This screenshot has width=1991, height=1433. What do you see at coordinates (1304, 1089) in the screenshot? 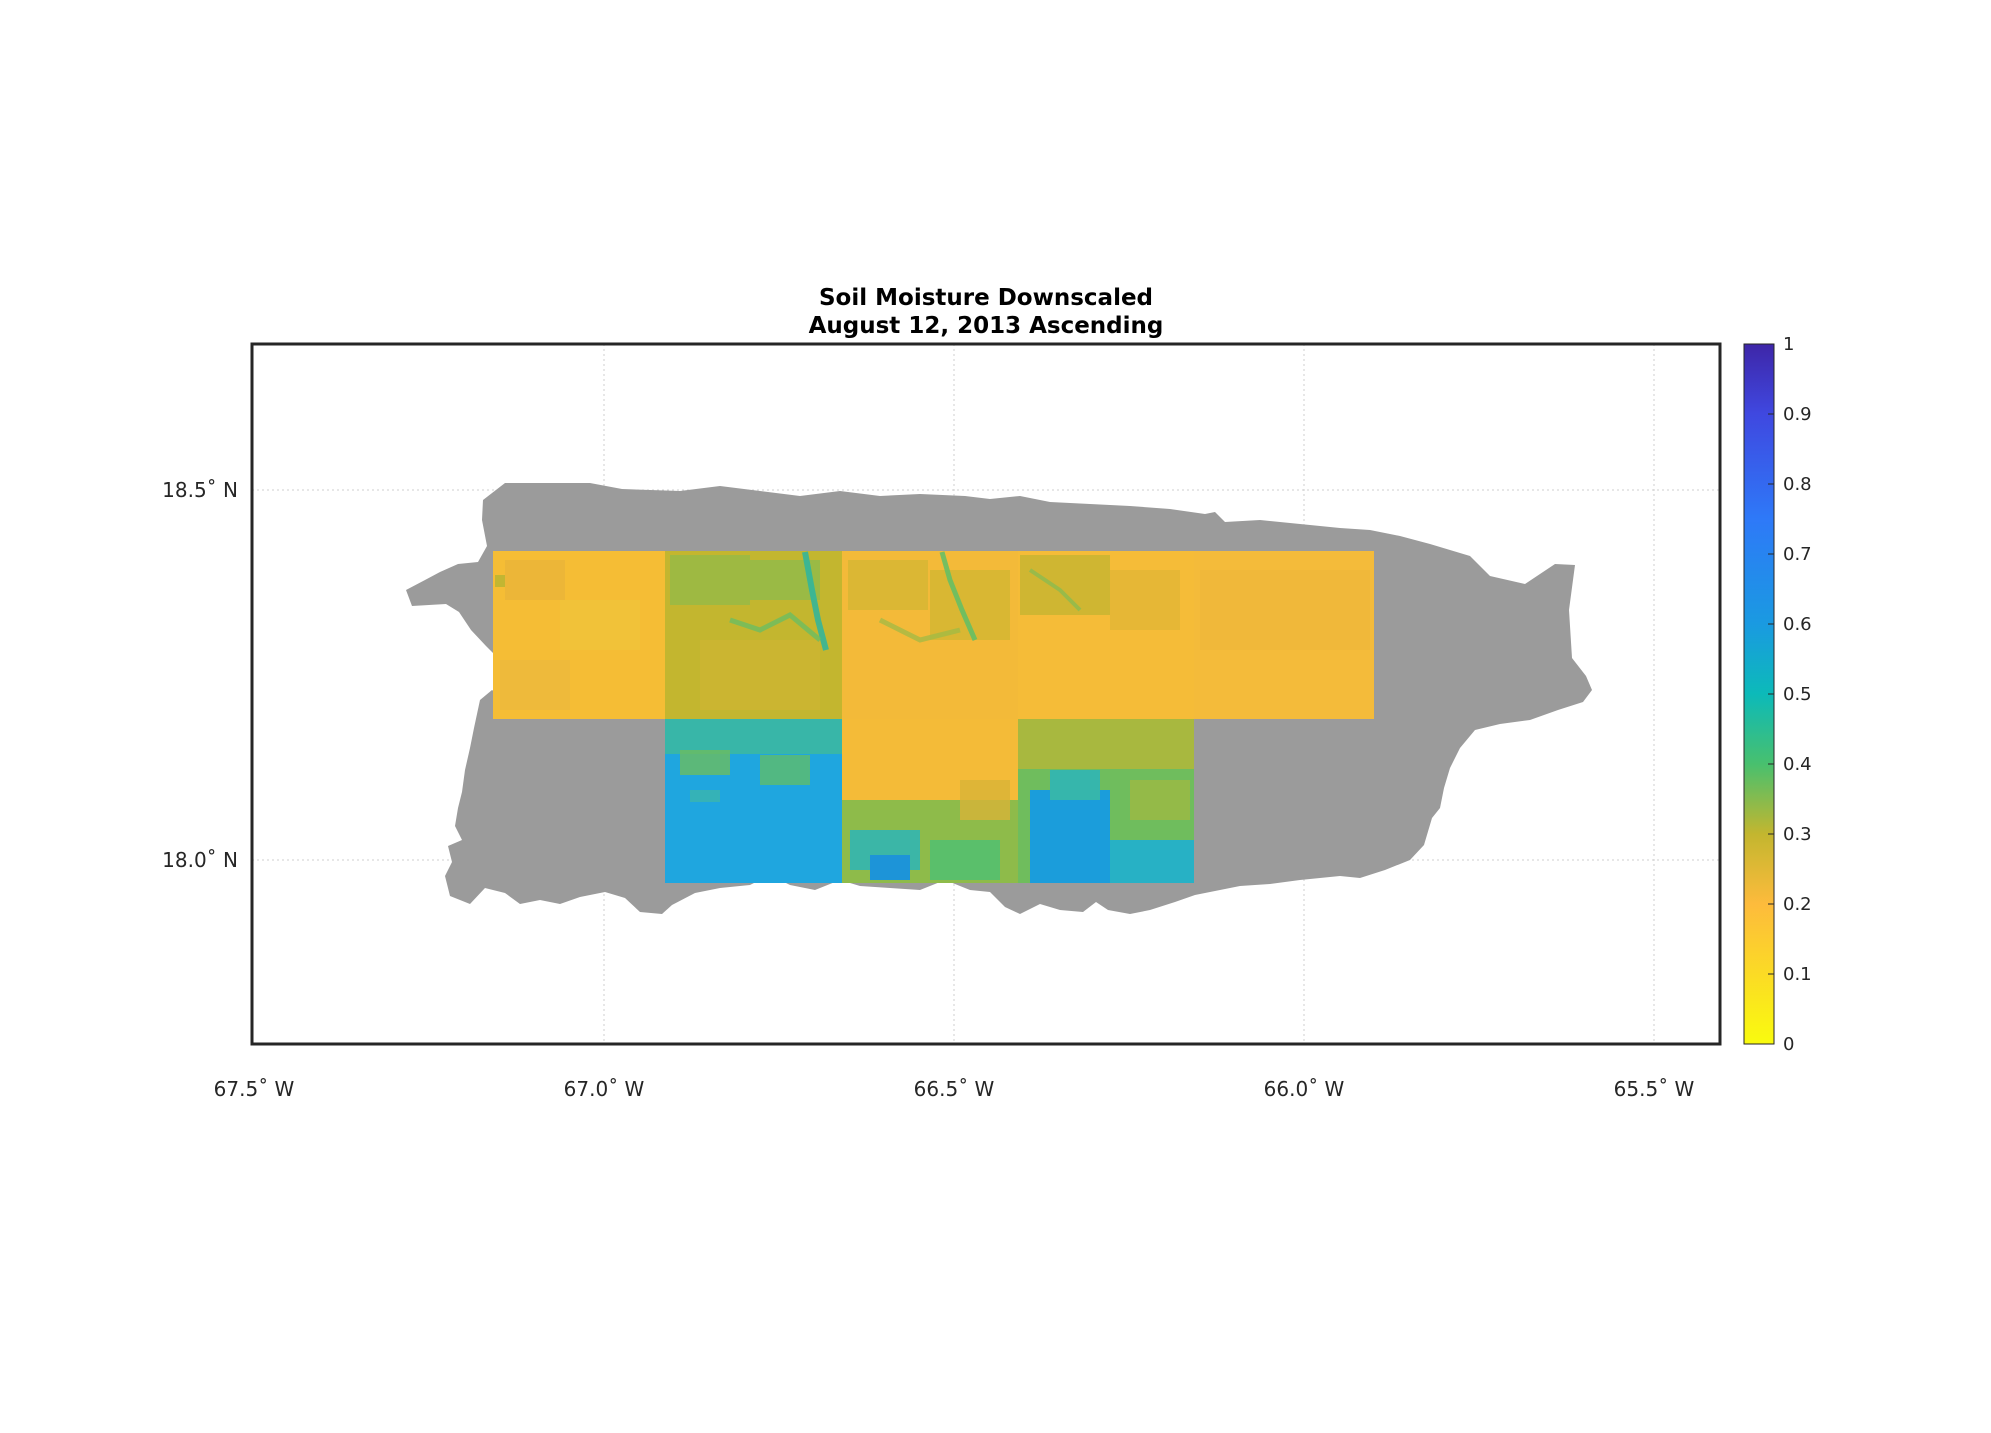
I see `x-tick-label: 66.0˚ W` at bounding box center [1304, 1089].